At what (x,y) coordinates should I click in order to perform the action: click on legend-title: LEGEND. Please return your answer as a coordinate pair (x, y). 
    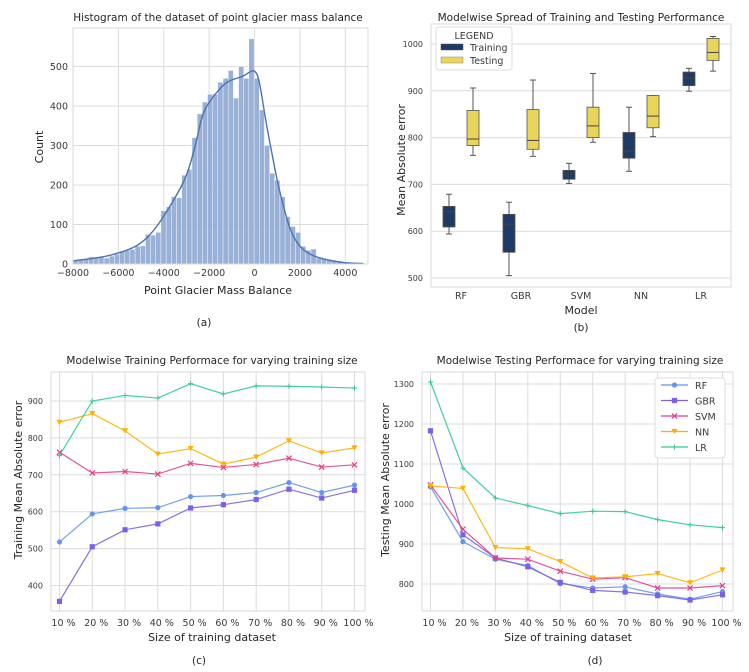
    Looking at the image, I should click on (473, 36).